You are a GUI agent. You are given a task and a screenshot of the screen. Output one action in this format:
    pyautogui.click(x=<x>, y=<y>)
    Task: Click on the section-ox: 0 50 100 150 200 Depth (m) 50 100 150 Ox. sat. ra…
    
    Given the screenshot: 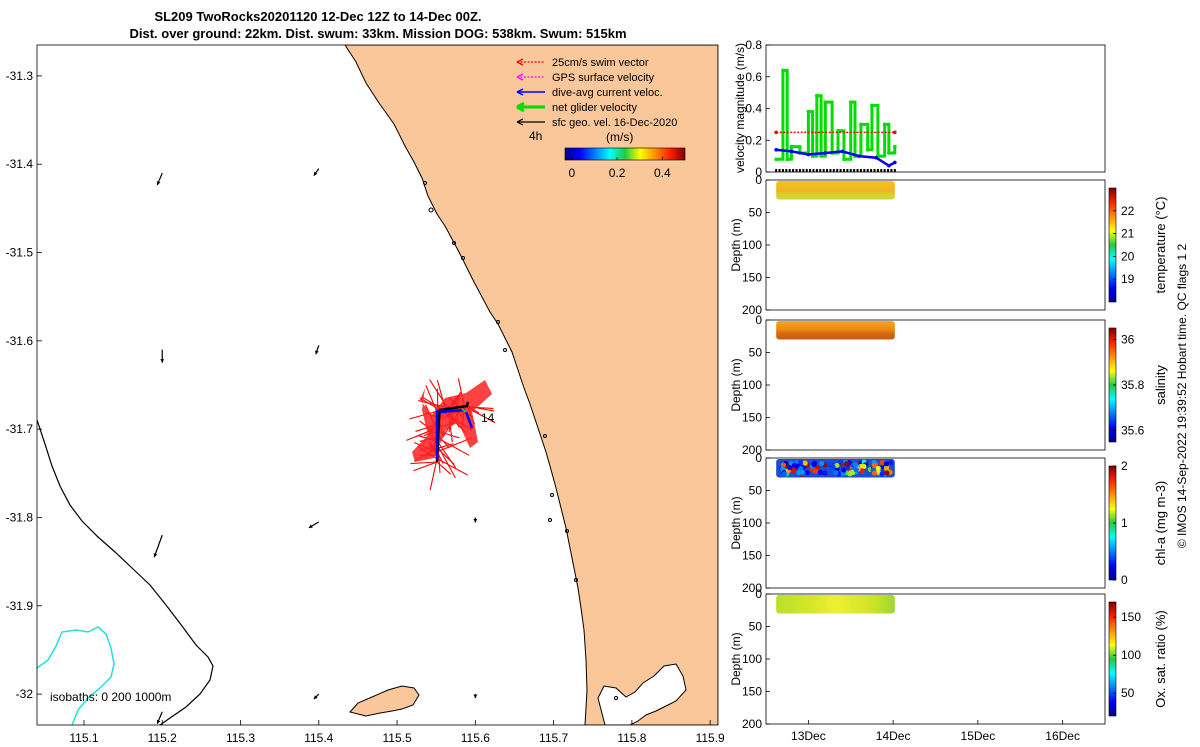 What is the action you would take?
    pyautogui.click(x=948, y=659)
    